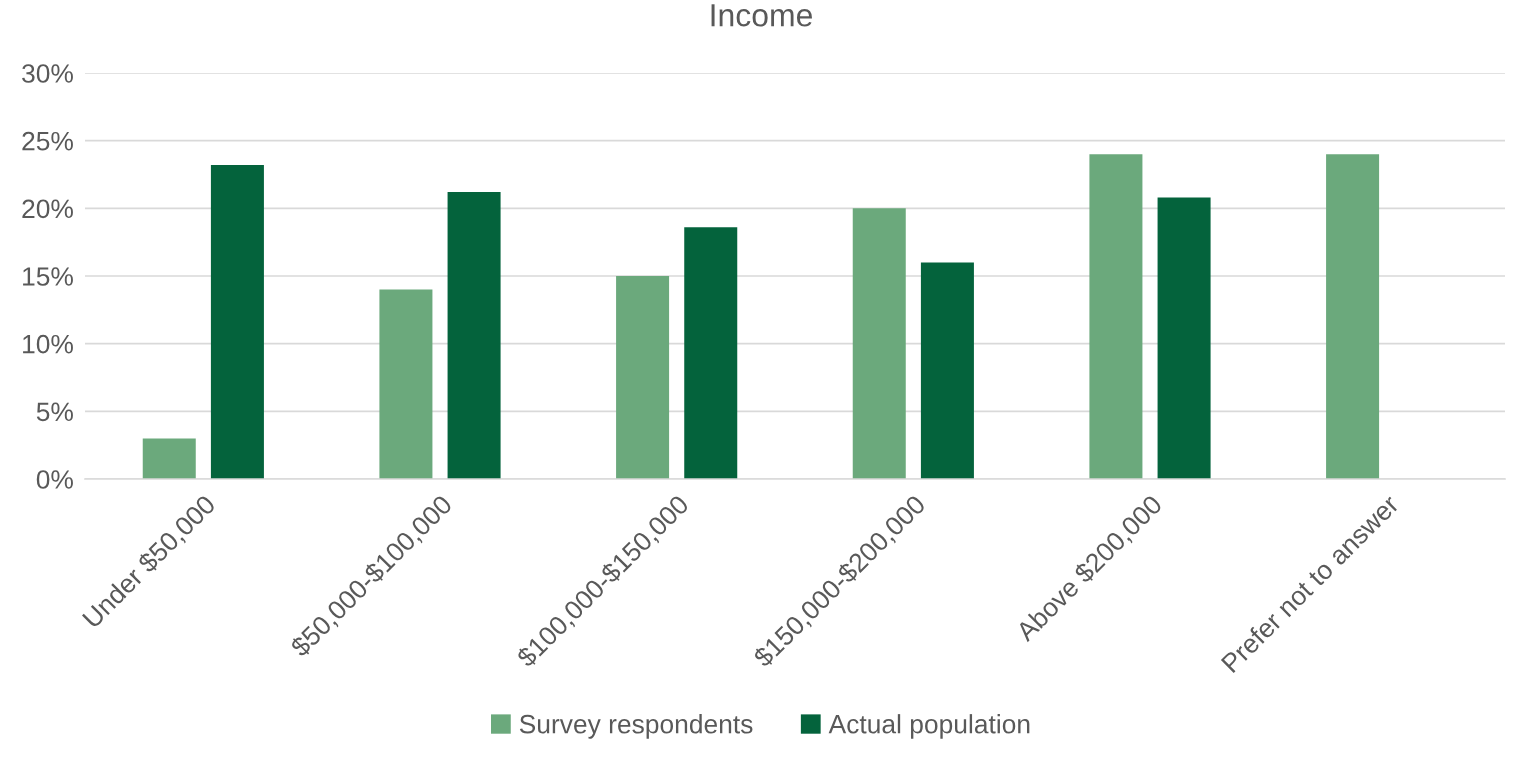 The image size is (1522, 764). Describe the element at coordinates (54, 412) in the screenshot. I see `y-tick-label: 5%` at that location.